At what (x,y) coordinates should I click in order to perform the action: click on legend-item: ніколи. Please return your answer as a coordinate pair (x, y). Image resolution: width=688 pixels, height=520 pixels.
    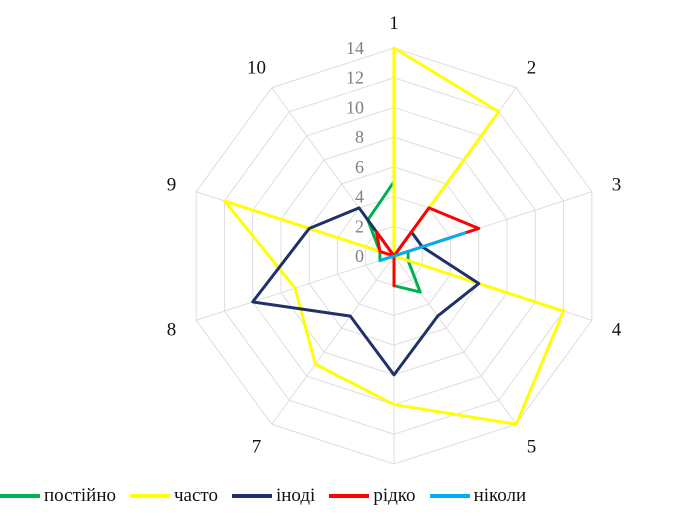
    Looking at the image, I should click on (478, 496).